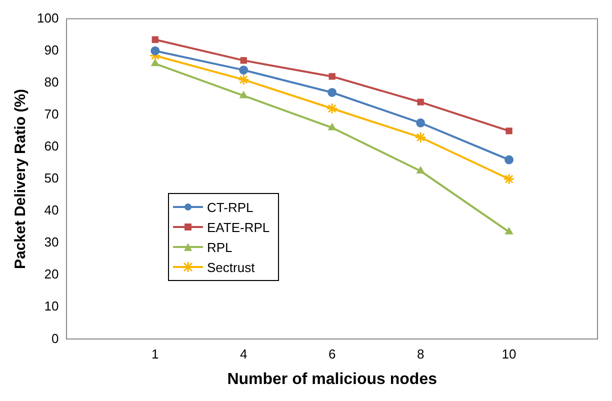 The width and height of the screenshot is (612, 401). Describe the element at coordinates (51, 274) in the screenshot. I see `y-tick-label: 20` at that location.